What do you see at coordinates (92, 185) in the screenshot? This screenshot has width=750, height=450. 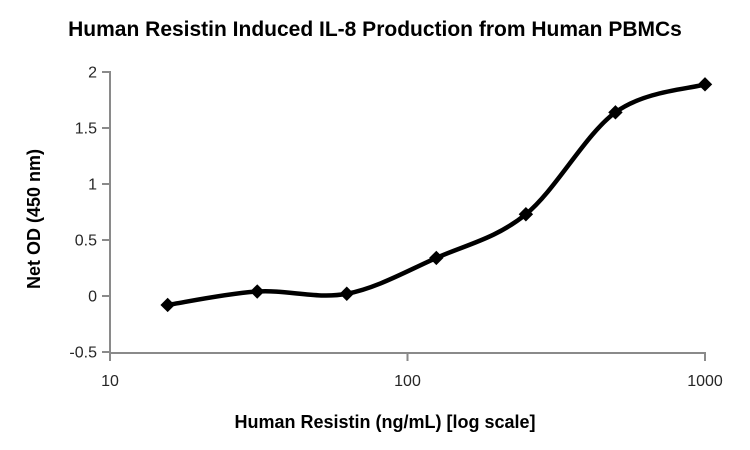 I see `y-tick-label: 1` at bounding box center [92, 185].